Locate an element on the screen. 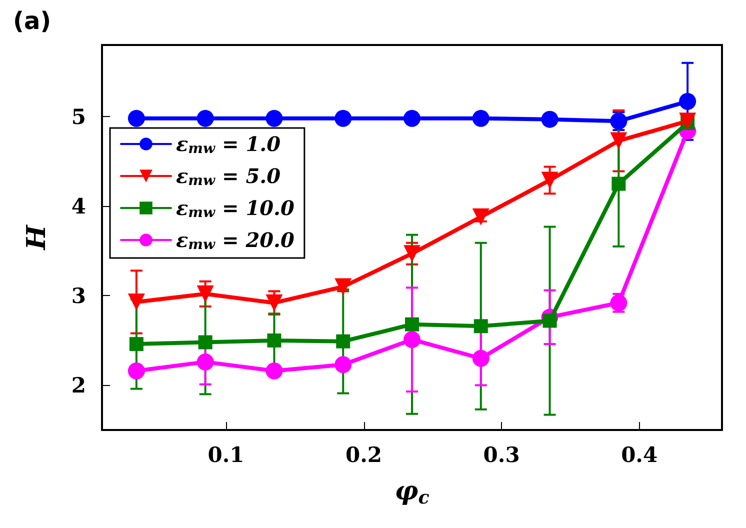 The image size is (746, 528). y-tick-label: 2 is located at coordinates (78, 385).